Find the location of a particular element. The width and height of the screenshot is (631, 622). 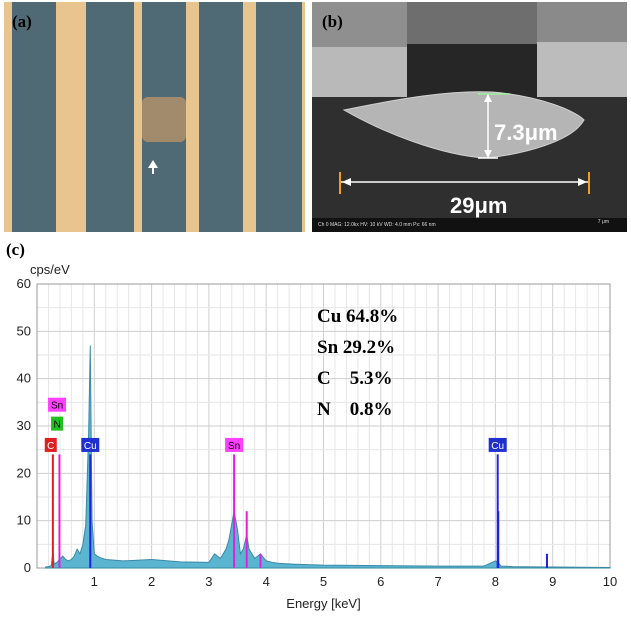

composition-line: N 0.8% is located at coordinates (354, 409).